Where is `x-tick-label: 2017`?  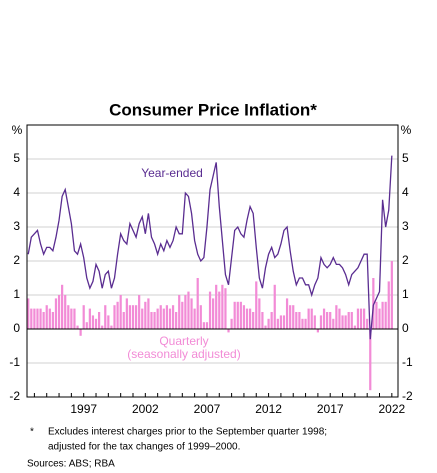
x-tick-label: 2017 is located at coordinates (330, 409).